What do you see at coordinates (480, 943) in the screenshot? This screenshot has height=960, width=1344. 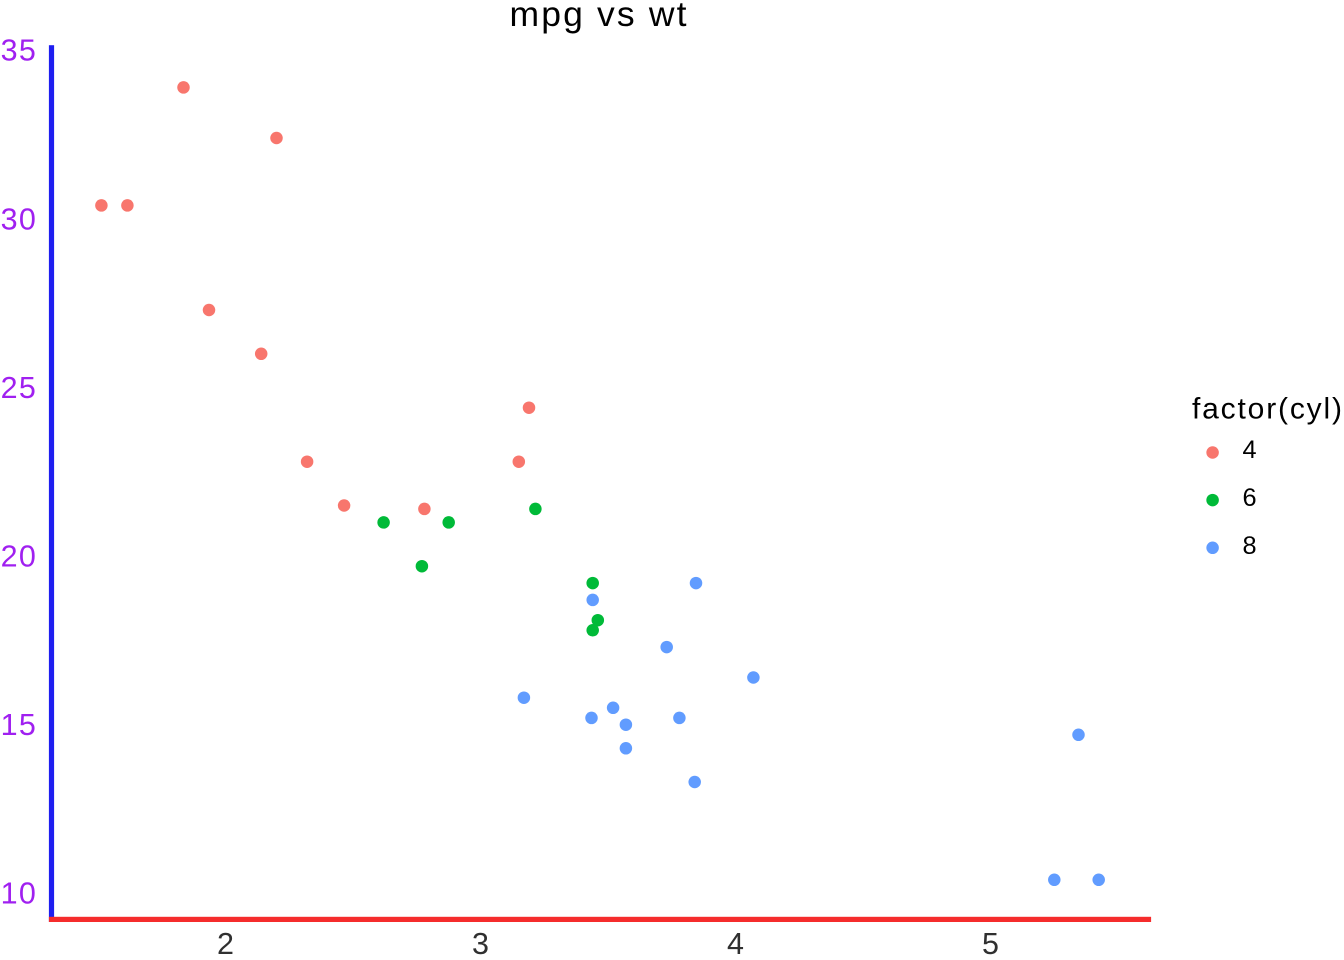 I see `svg-text: 3` at bounding box center [480, 943].